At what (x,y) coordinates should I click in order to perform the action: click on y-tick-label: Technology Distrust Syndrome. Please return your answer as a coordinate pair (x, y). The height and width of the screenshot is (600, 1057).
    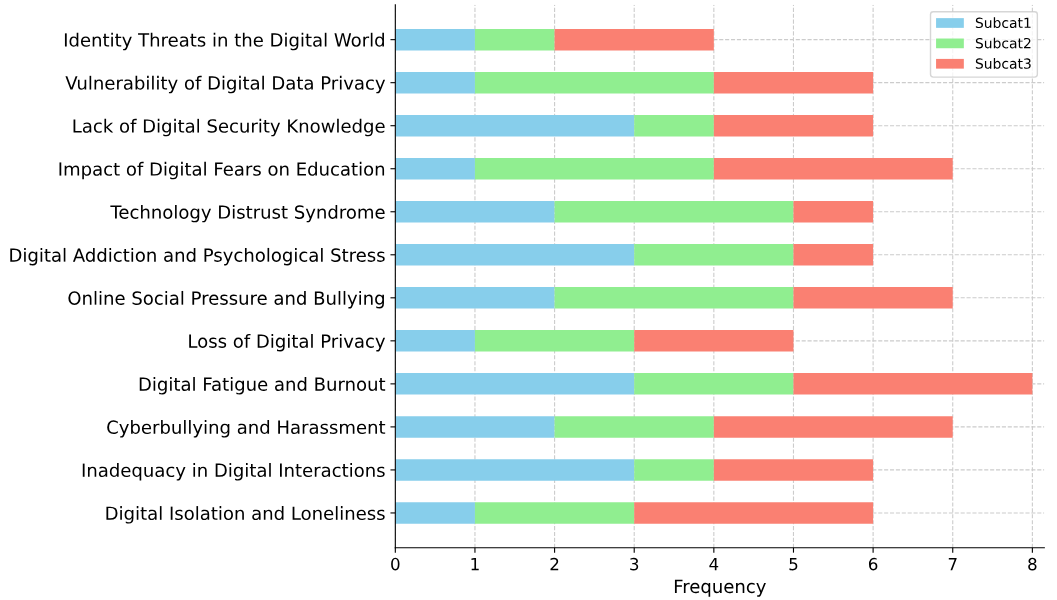
    Looking at the image, I should click on (247, 213).